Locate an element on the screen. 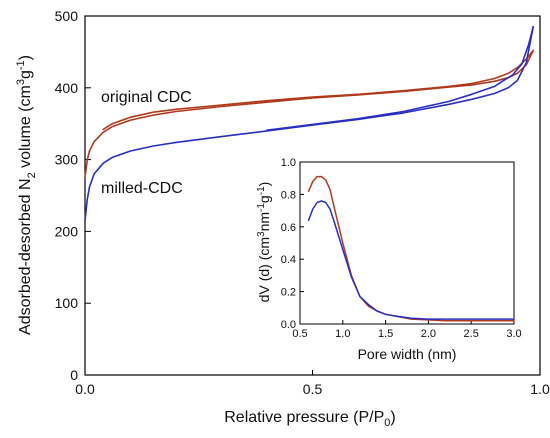  series-line-milled-cdc-desorption is located at coordinates (400, 78).